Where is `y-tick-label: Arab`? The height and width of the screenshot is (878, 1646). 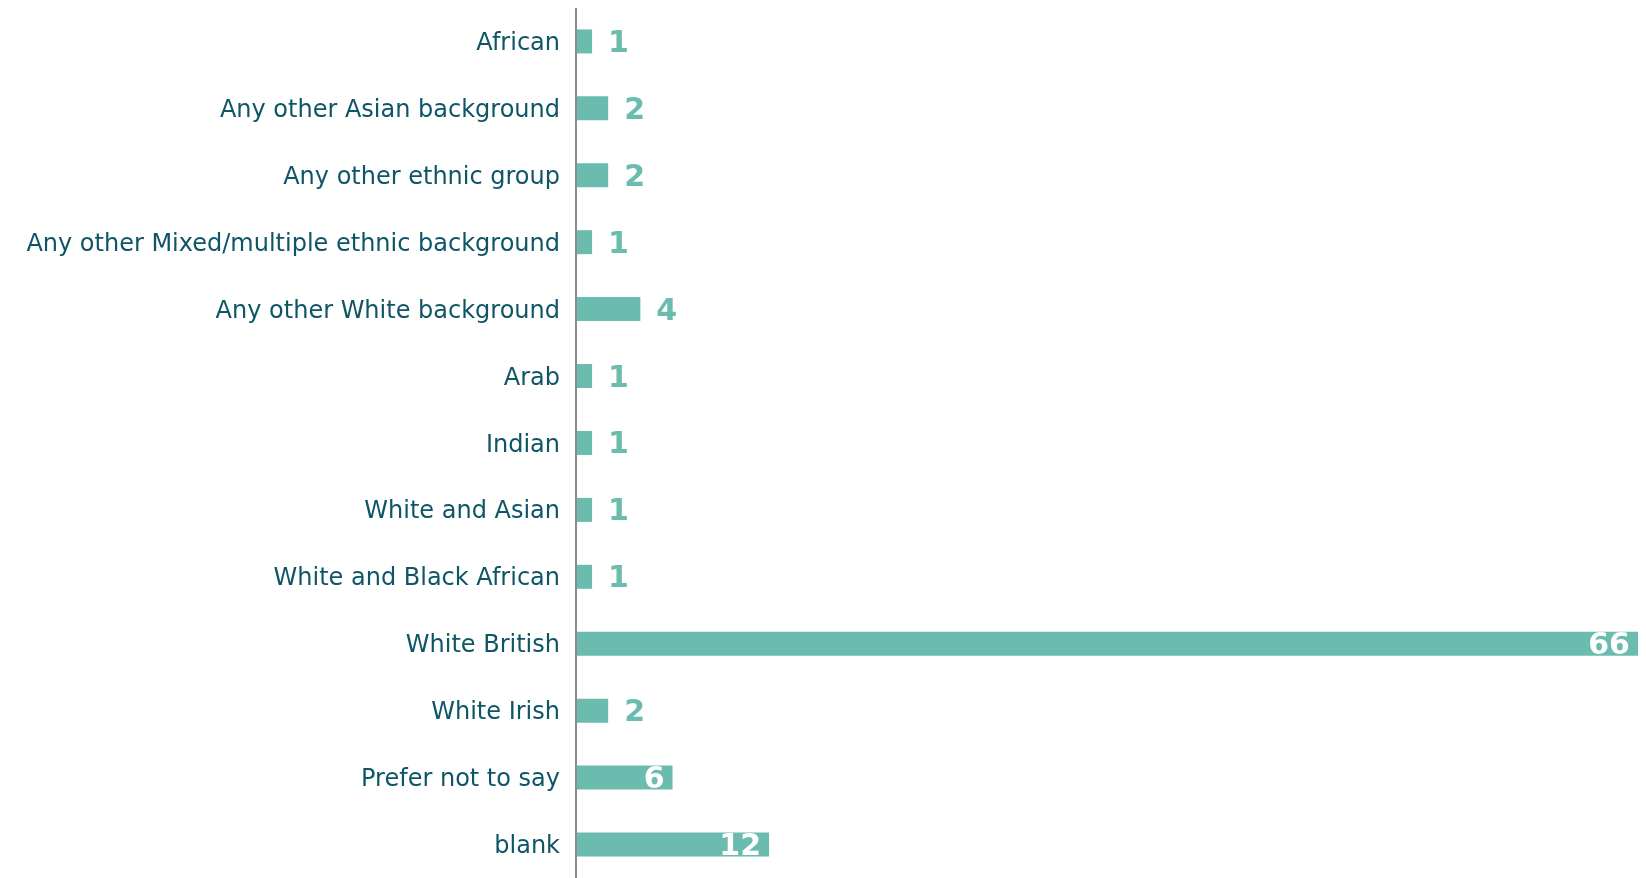
y-tick-label: Arab is located at coordinates (531, 376).